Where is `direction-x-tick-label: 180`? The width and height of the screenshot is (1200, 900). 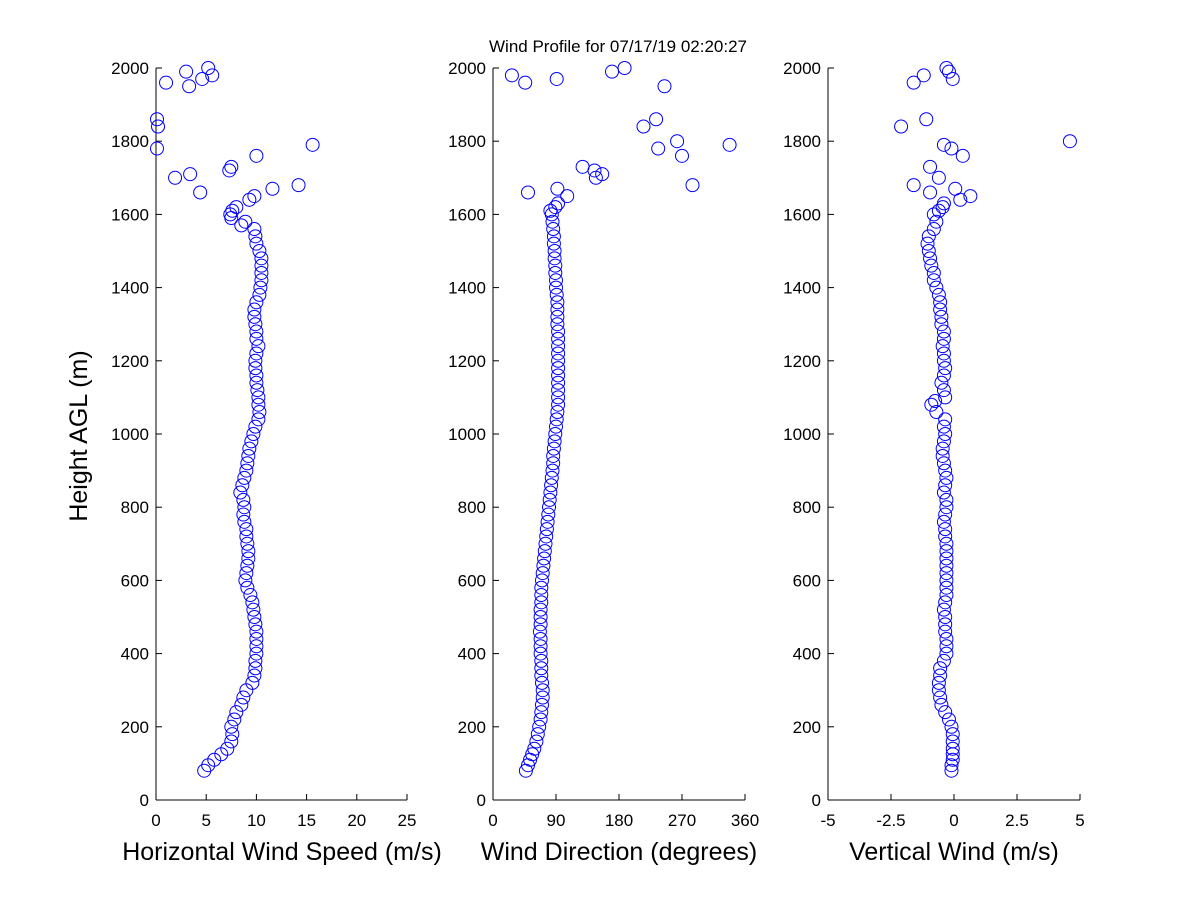
direction-x-tick-label: 180 is located at coordinates (619, 820).